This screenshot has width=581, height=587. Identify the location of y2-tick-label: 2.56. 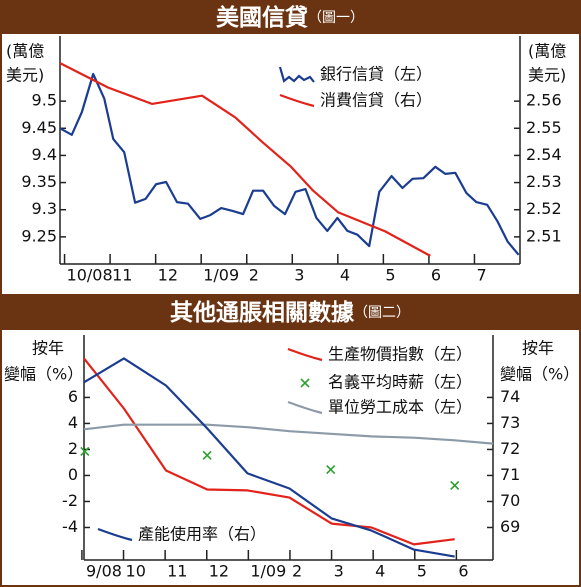
(544, 100).